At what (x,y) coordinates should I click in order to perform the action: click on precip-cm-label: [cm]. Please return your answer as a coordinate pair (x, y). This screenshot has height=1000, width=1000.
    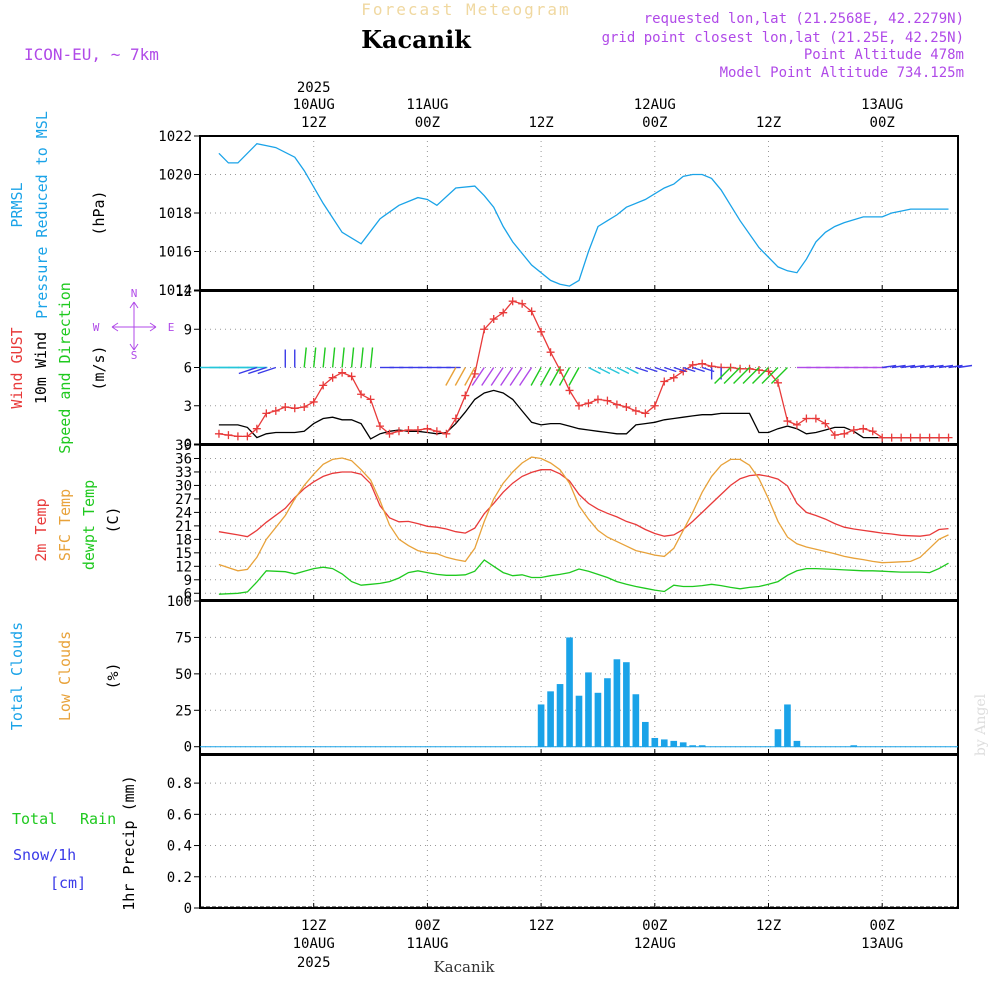
    Looking at the image, I should click on (68, 883).